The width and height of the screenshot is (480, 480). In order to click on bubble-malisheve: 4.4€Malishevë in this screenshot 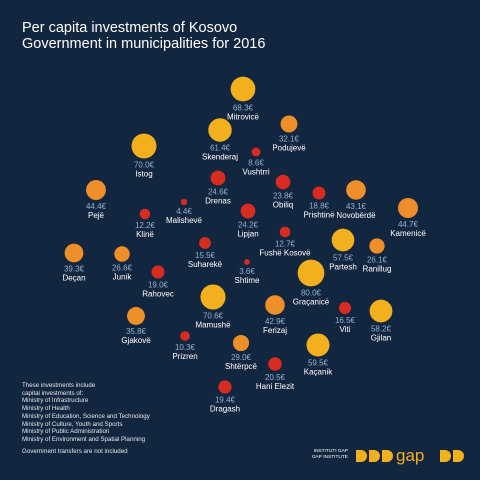, I will do `click(184, 211)`.